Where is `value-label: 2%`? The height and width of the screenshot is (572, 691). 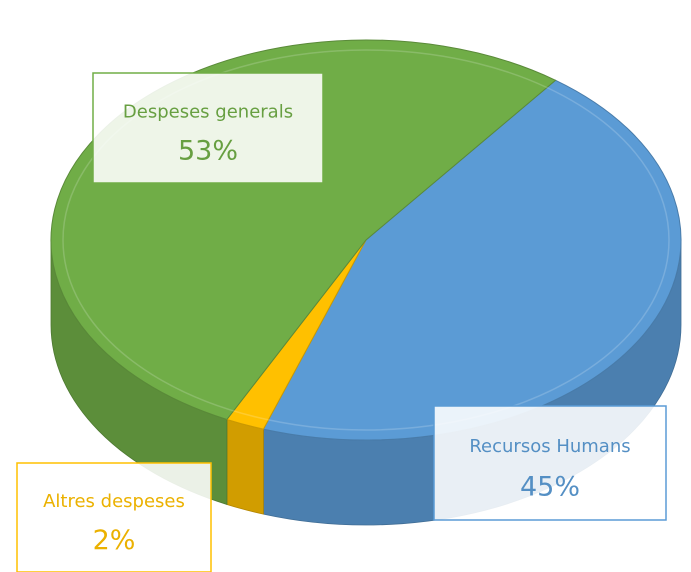 value-label: 2% is located at coordinates (114, 540).